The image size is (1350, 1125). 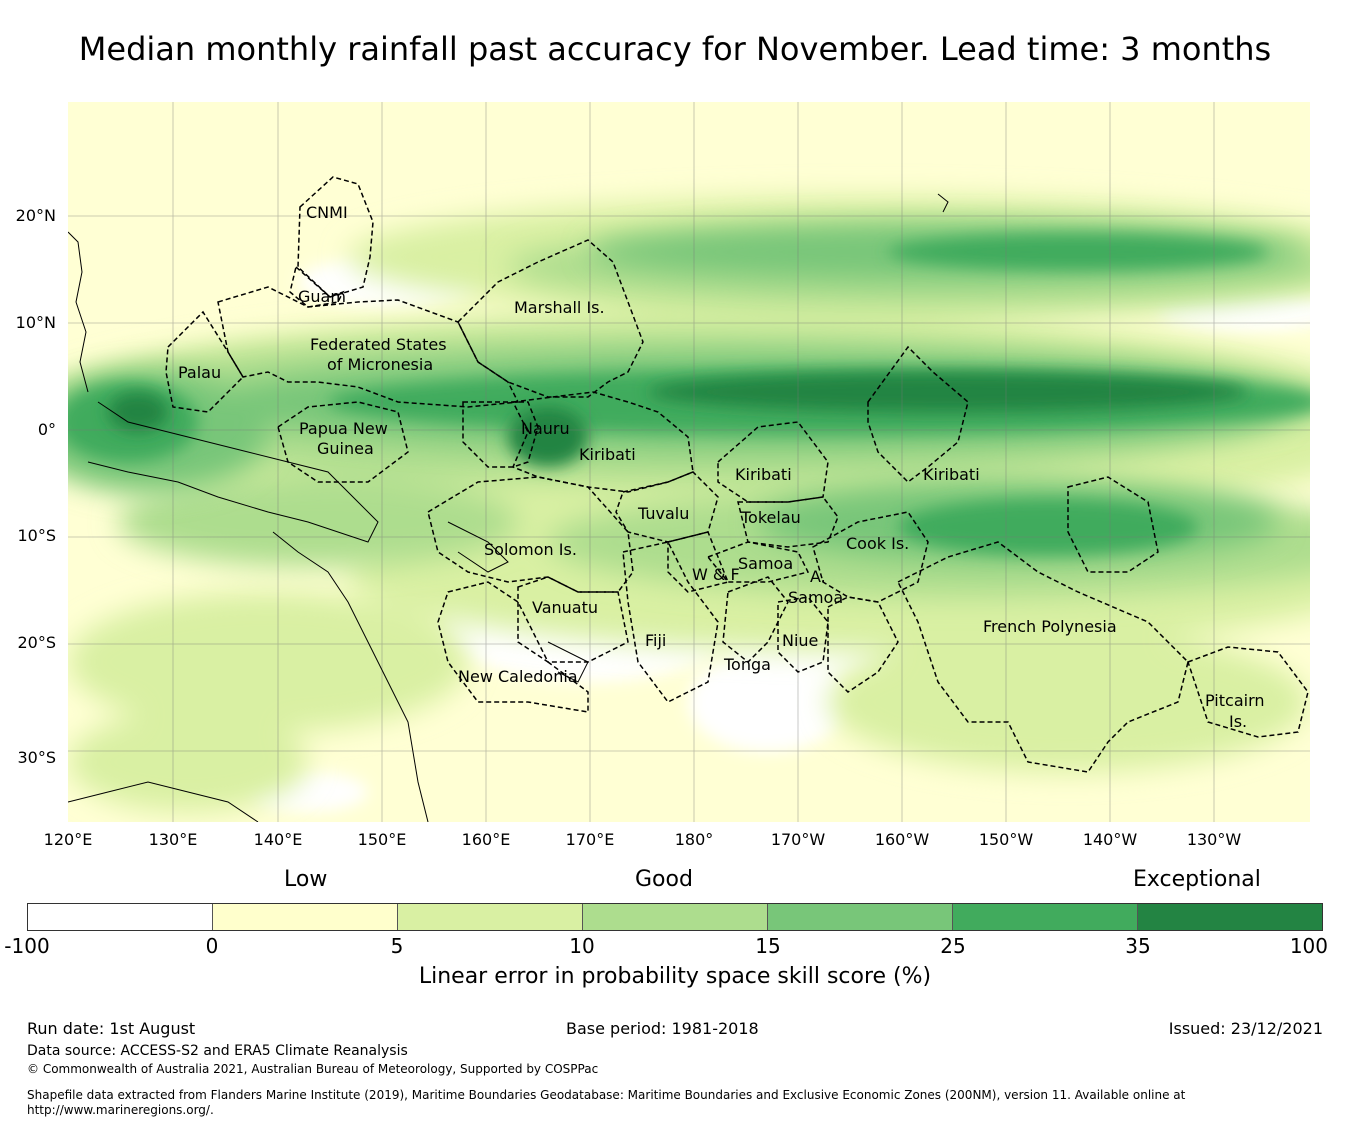 What do you see at coordinates (327, 212) in the screenshot?
I see `label-cnmi: CNMI` at bounding box center [327, 212].